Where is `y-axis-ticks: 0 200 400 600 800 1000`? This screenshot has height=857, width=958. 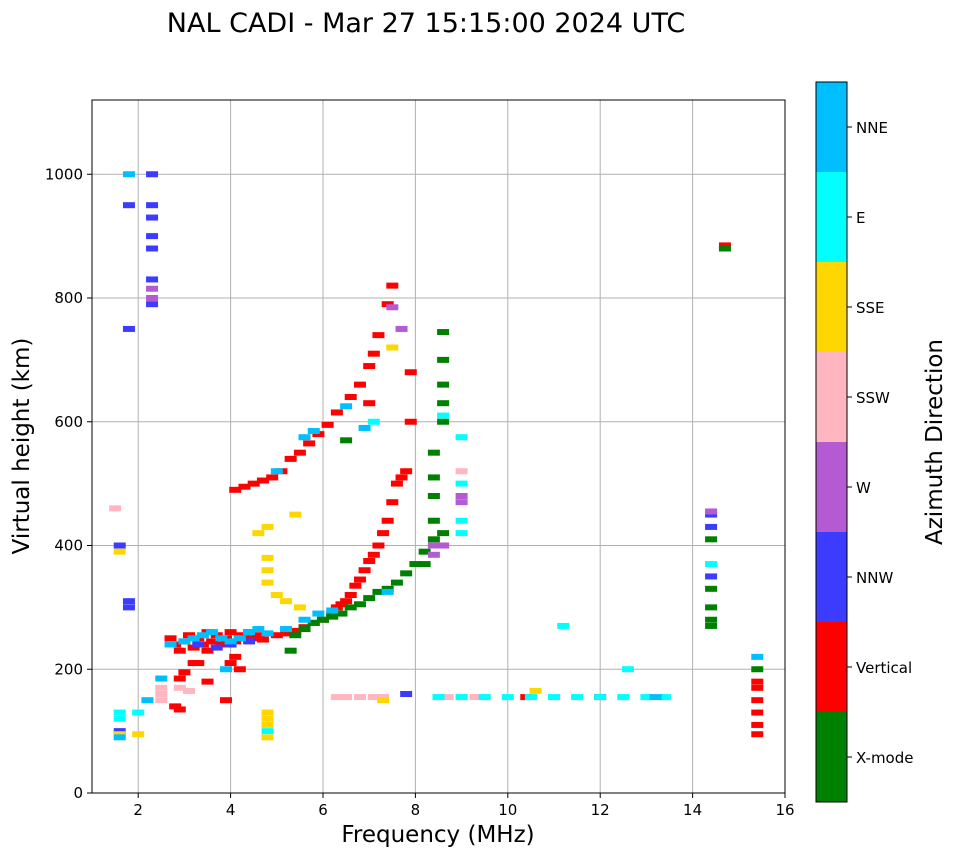 y-axis-ticks: 0 200 400 600 800 1000 is located at coordinates (68, 483).